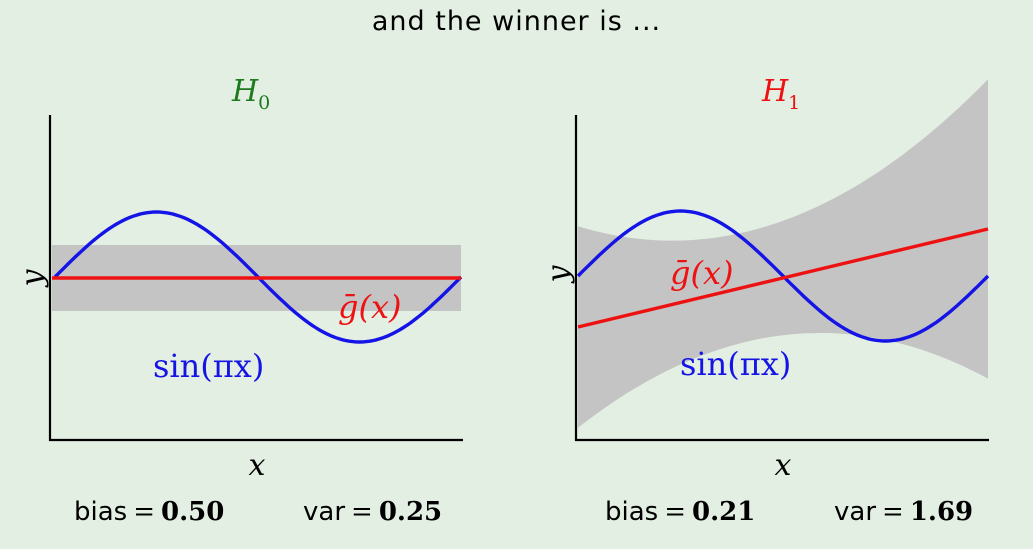 The image size is (1033, 549). Describe the element at coordinates (783, 465) in the screenshot. I see `panel-h1-x-label: x` at that location.